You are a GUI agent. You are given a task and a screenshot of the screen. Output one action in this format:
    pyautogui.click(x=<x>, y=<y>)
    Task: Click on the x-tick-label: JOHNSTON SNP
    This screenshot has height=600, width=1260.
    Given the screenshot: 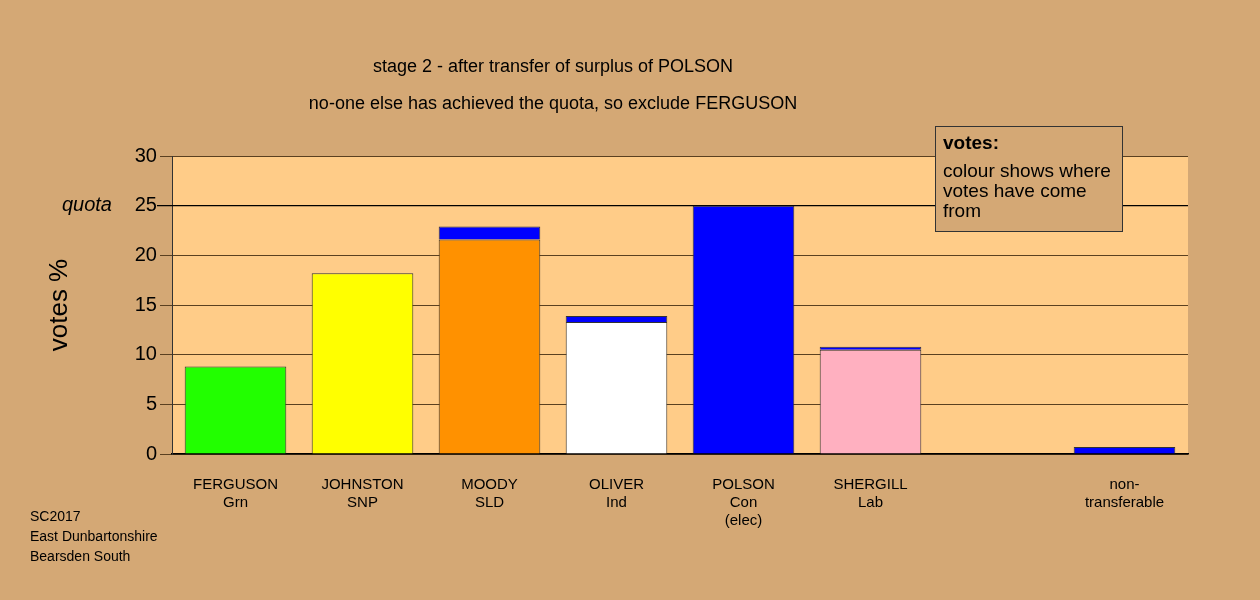 What is the action you would take?
    pyautogui.click(x=362, y=493)
    